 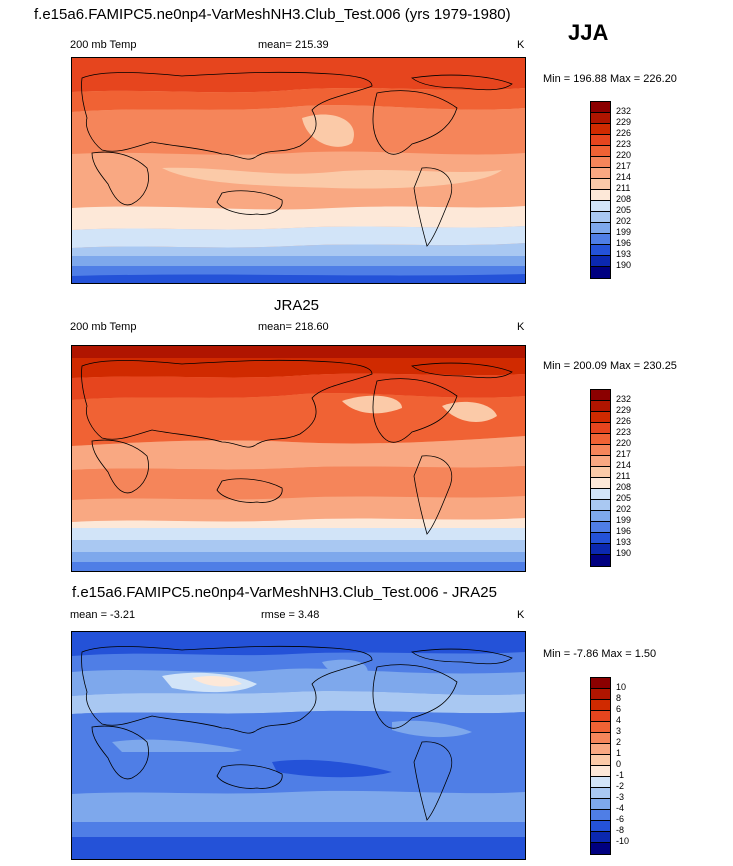 What do you see at coordinates (619, 698) in the screenshot?
I see `colorbar-level-label: 8` at bounding box center [619, 698].